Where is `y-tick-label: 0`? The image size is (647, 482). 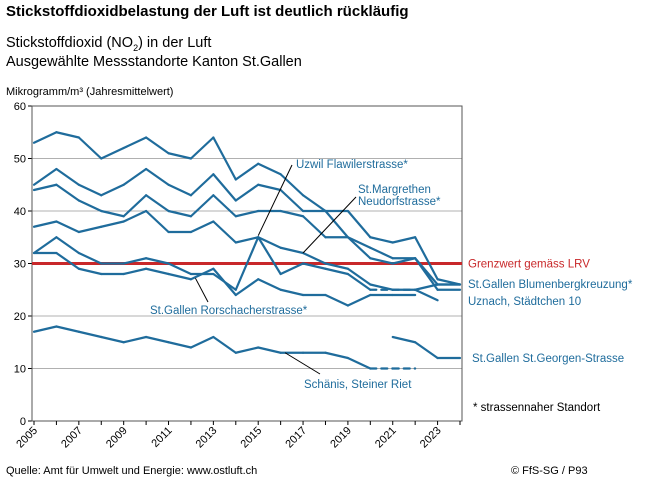
y-tick-label: 0 is located at coordinates (23, 422).